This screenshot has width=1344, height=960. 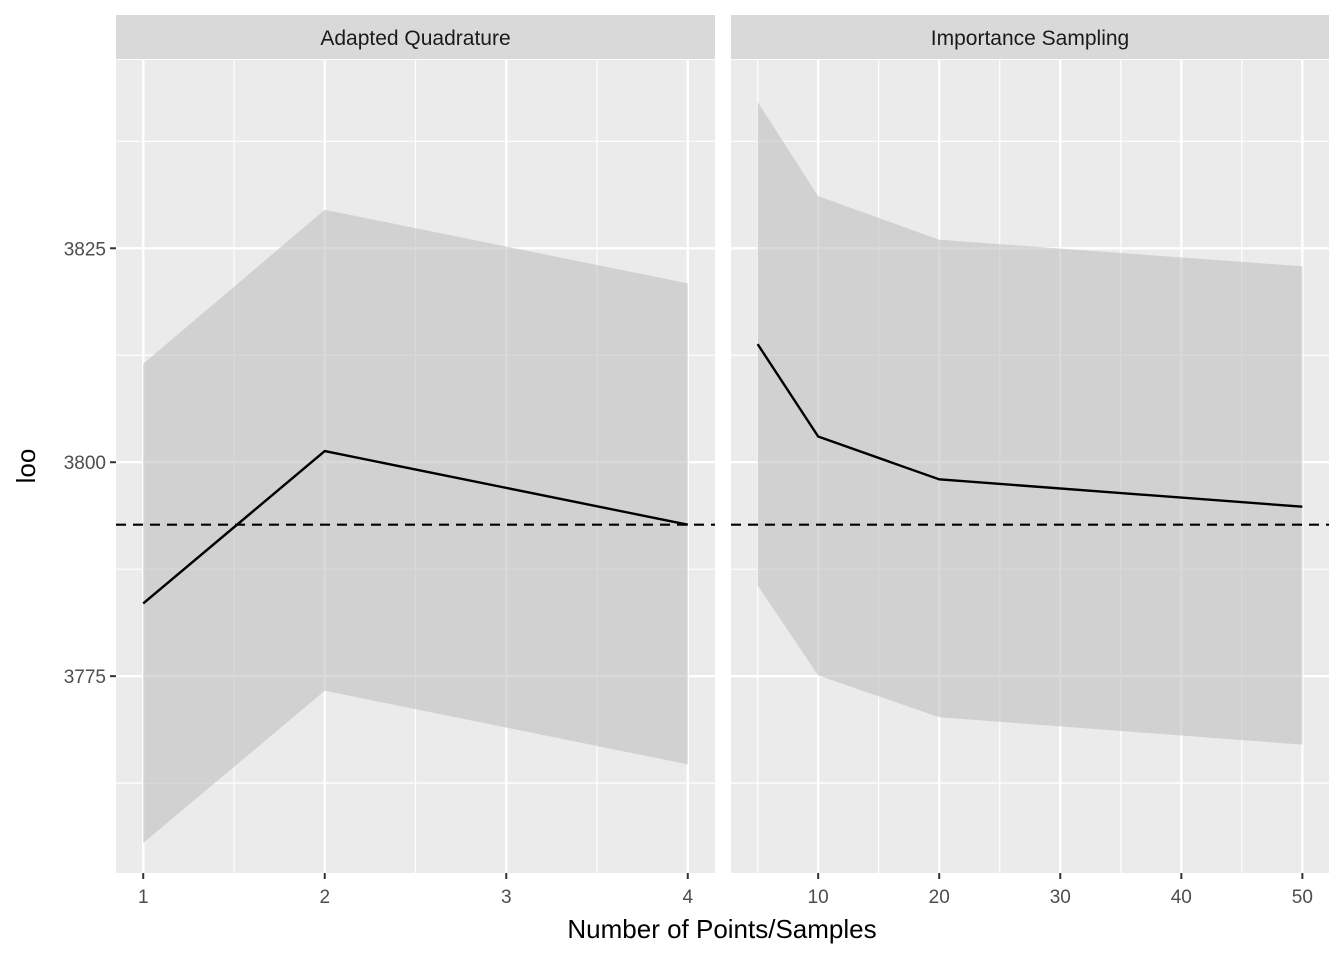 What do you see at coordinates (506, 897) in the screenshot?
I see `x-tick-label: 3` at bounding box center [506, 897].